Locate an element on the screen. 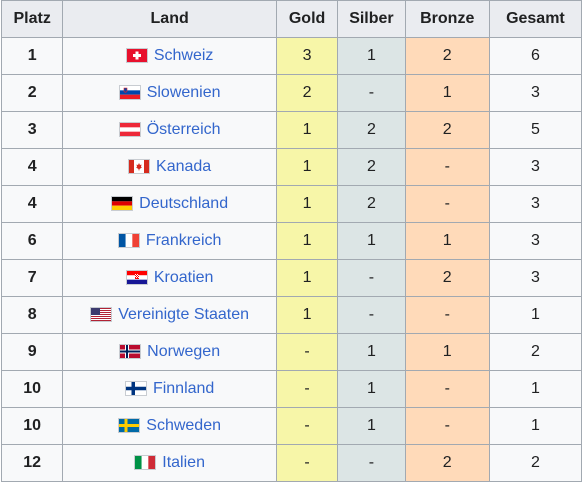  country-cell: Vereinigte Staaten is located at coordinates (169, 315).